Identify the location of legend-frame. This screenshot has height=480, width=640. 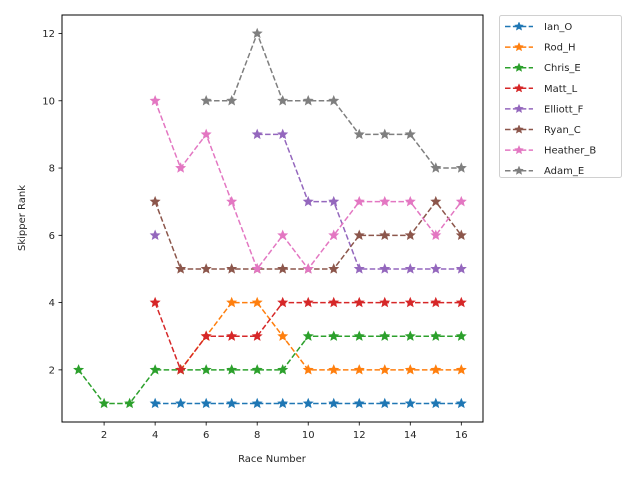
(560, 96).